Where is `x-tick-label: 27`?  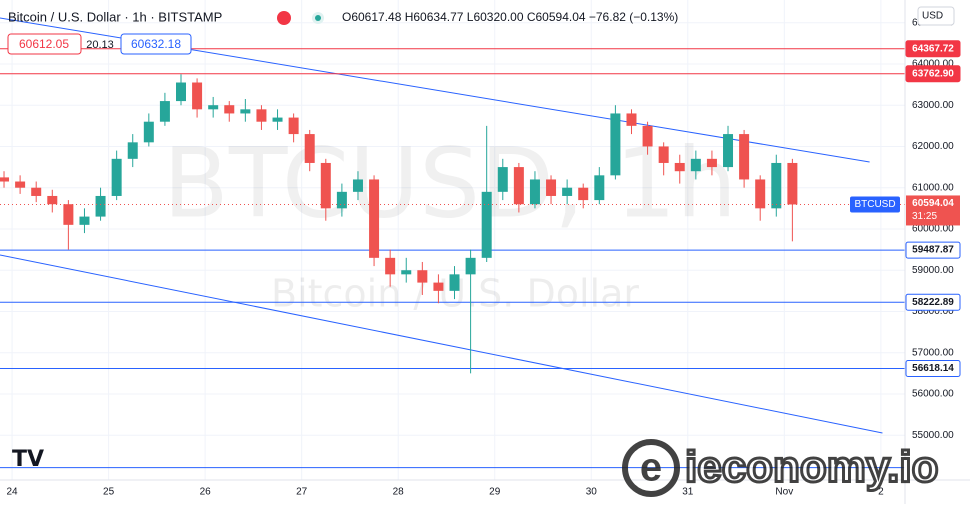
x-tick-label: 27 is located at coordinates (302, 492).